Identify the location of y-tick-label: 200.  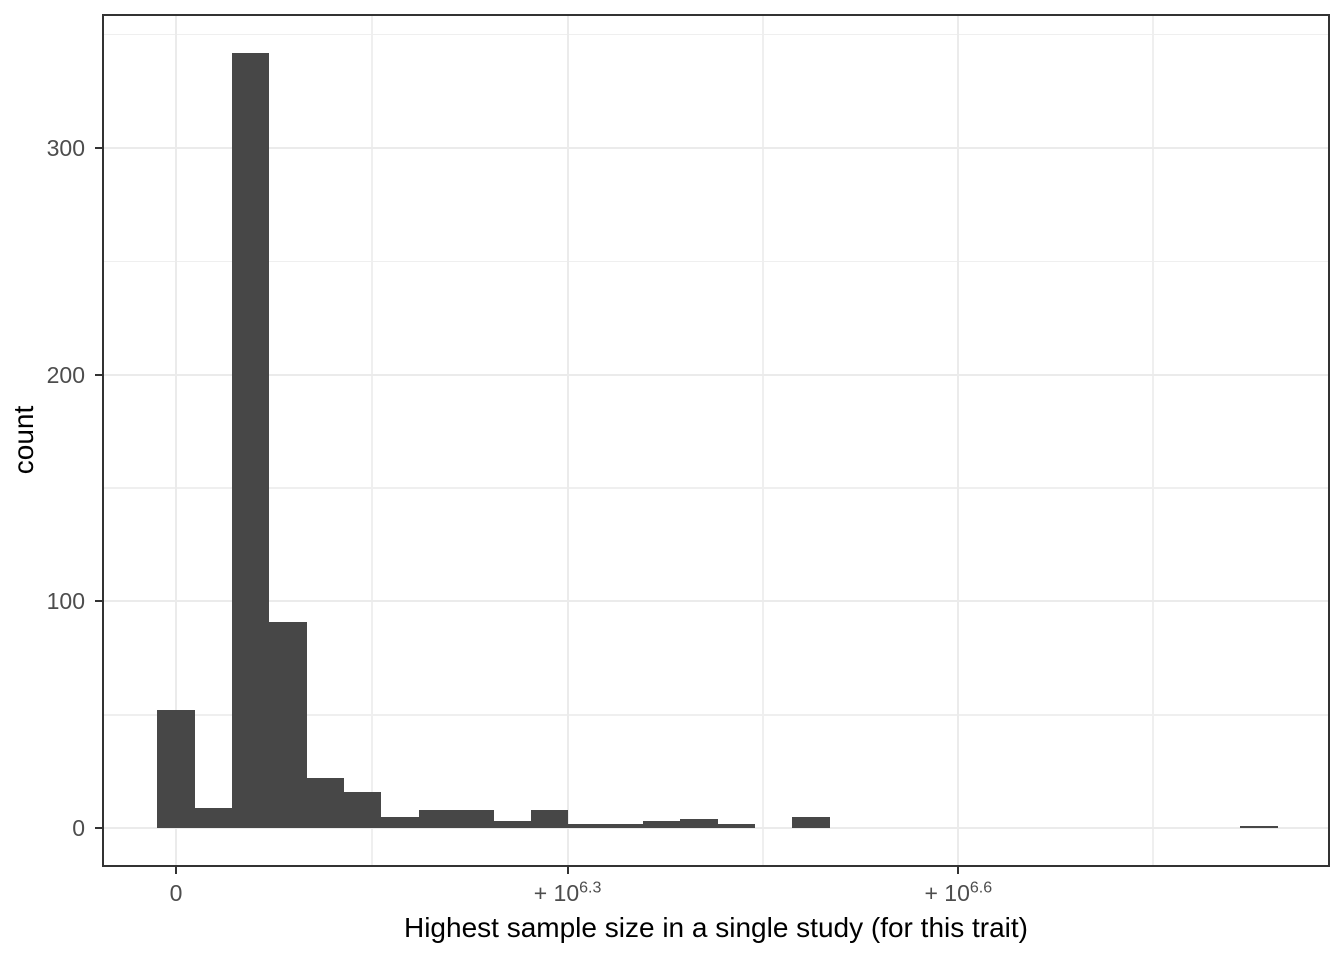
(65, 374).